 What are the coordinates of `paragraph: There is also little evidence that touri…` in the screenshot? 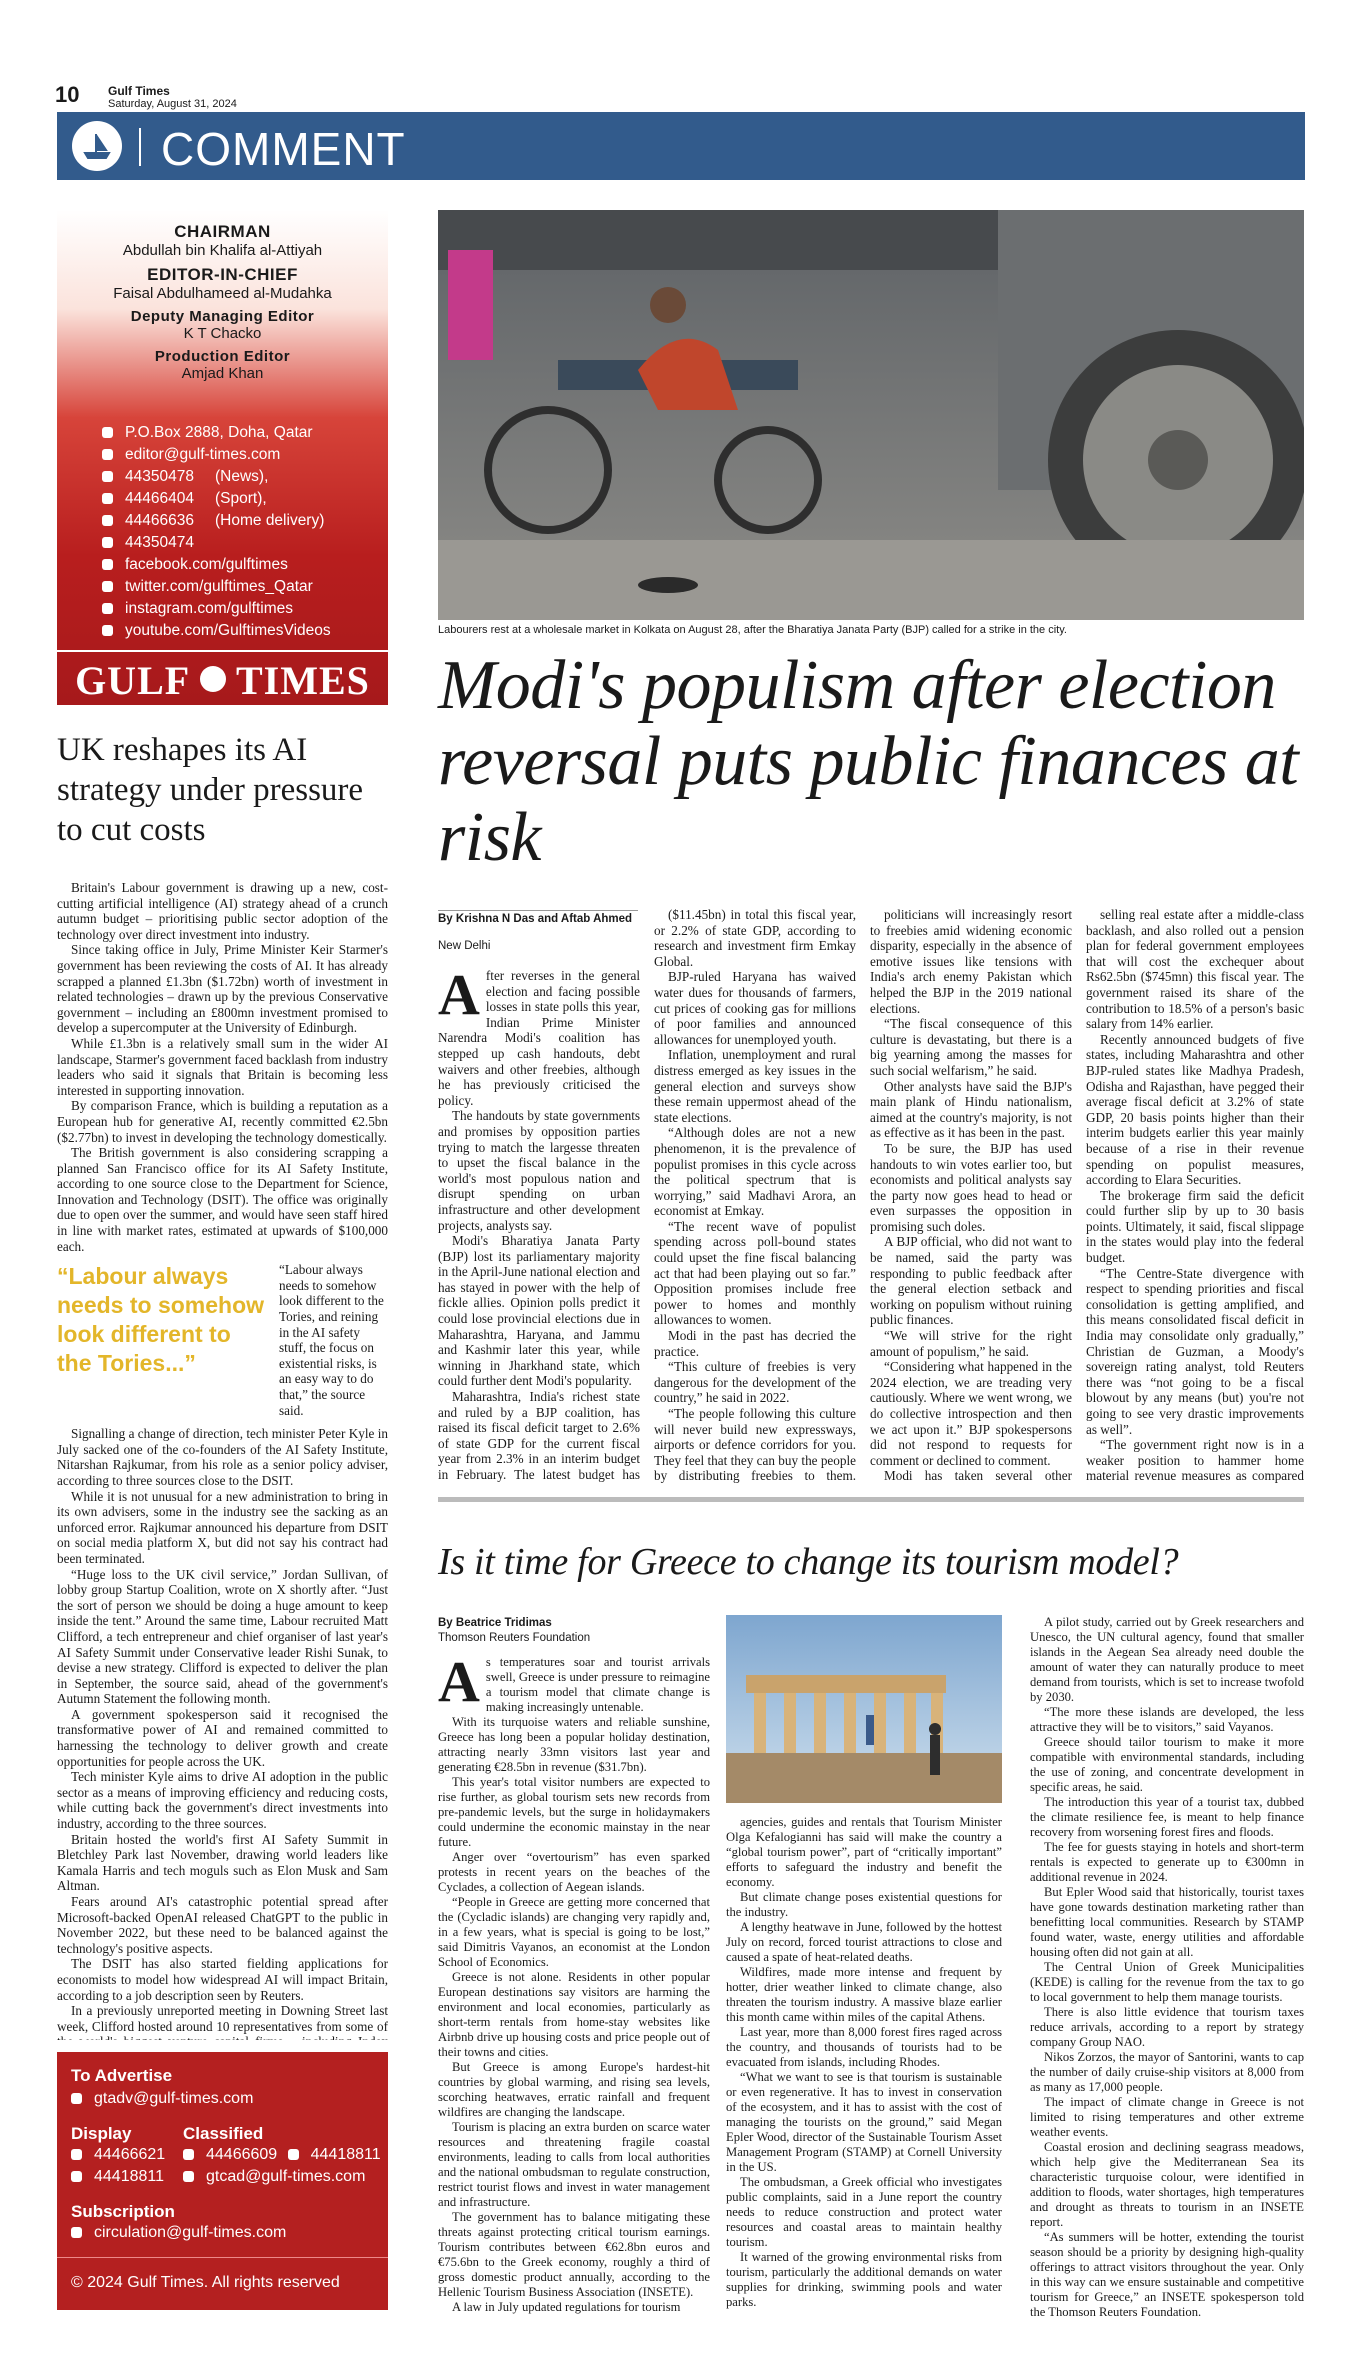 It's located at (1167, 2027).